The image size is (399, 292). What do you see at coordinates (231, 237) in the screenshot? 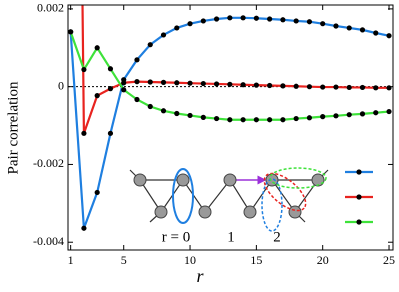
I see `annotation: 1` at bounding box center [231, 237].